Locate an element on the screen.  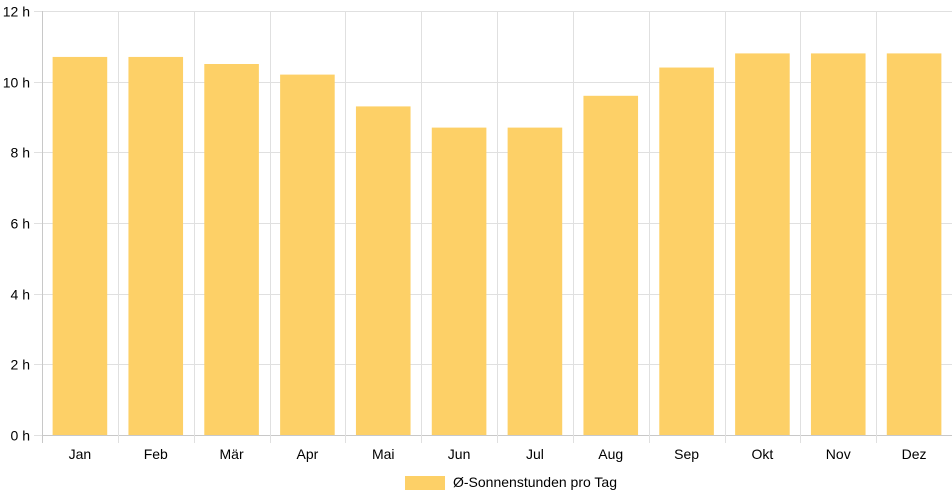
x-tick-label: Jul is located at coordinates (535, 454).